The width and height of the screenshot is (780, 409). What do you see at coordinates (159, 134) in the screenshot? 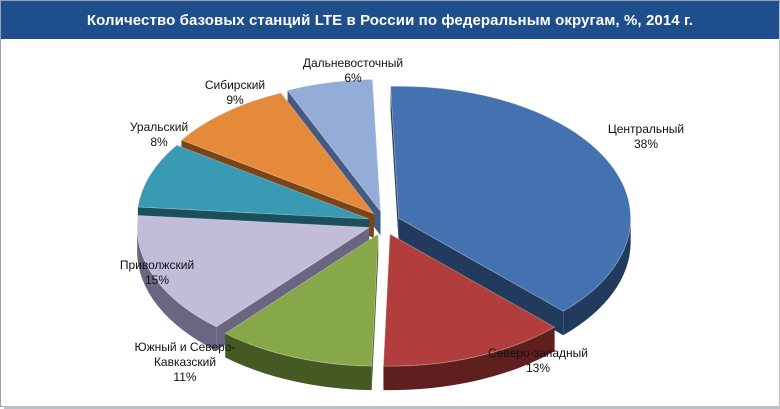
I see `pie-label-4: Уральский 8%` at bounding box center [159, 134].